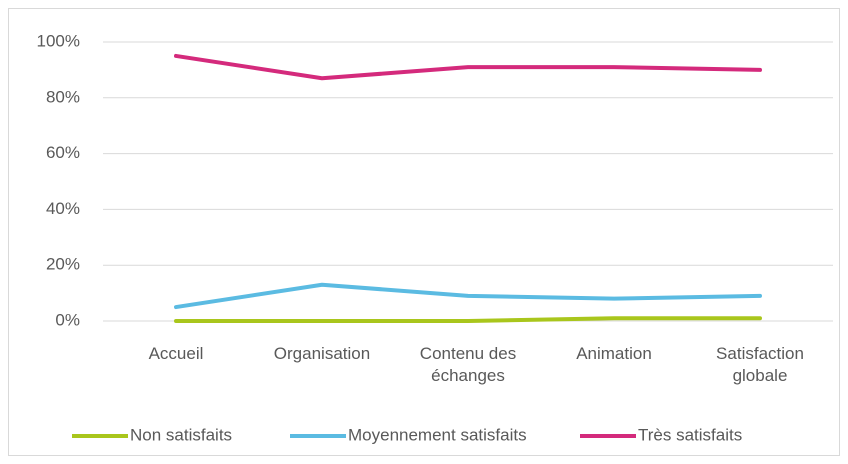 This screenshot has height=464, width=848. What do you see at coordinates (63, 152) in the screenshot?
I see `y-tick-label: 60%` at bounding box center [63, 152].